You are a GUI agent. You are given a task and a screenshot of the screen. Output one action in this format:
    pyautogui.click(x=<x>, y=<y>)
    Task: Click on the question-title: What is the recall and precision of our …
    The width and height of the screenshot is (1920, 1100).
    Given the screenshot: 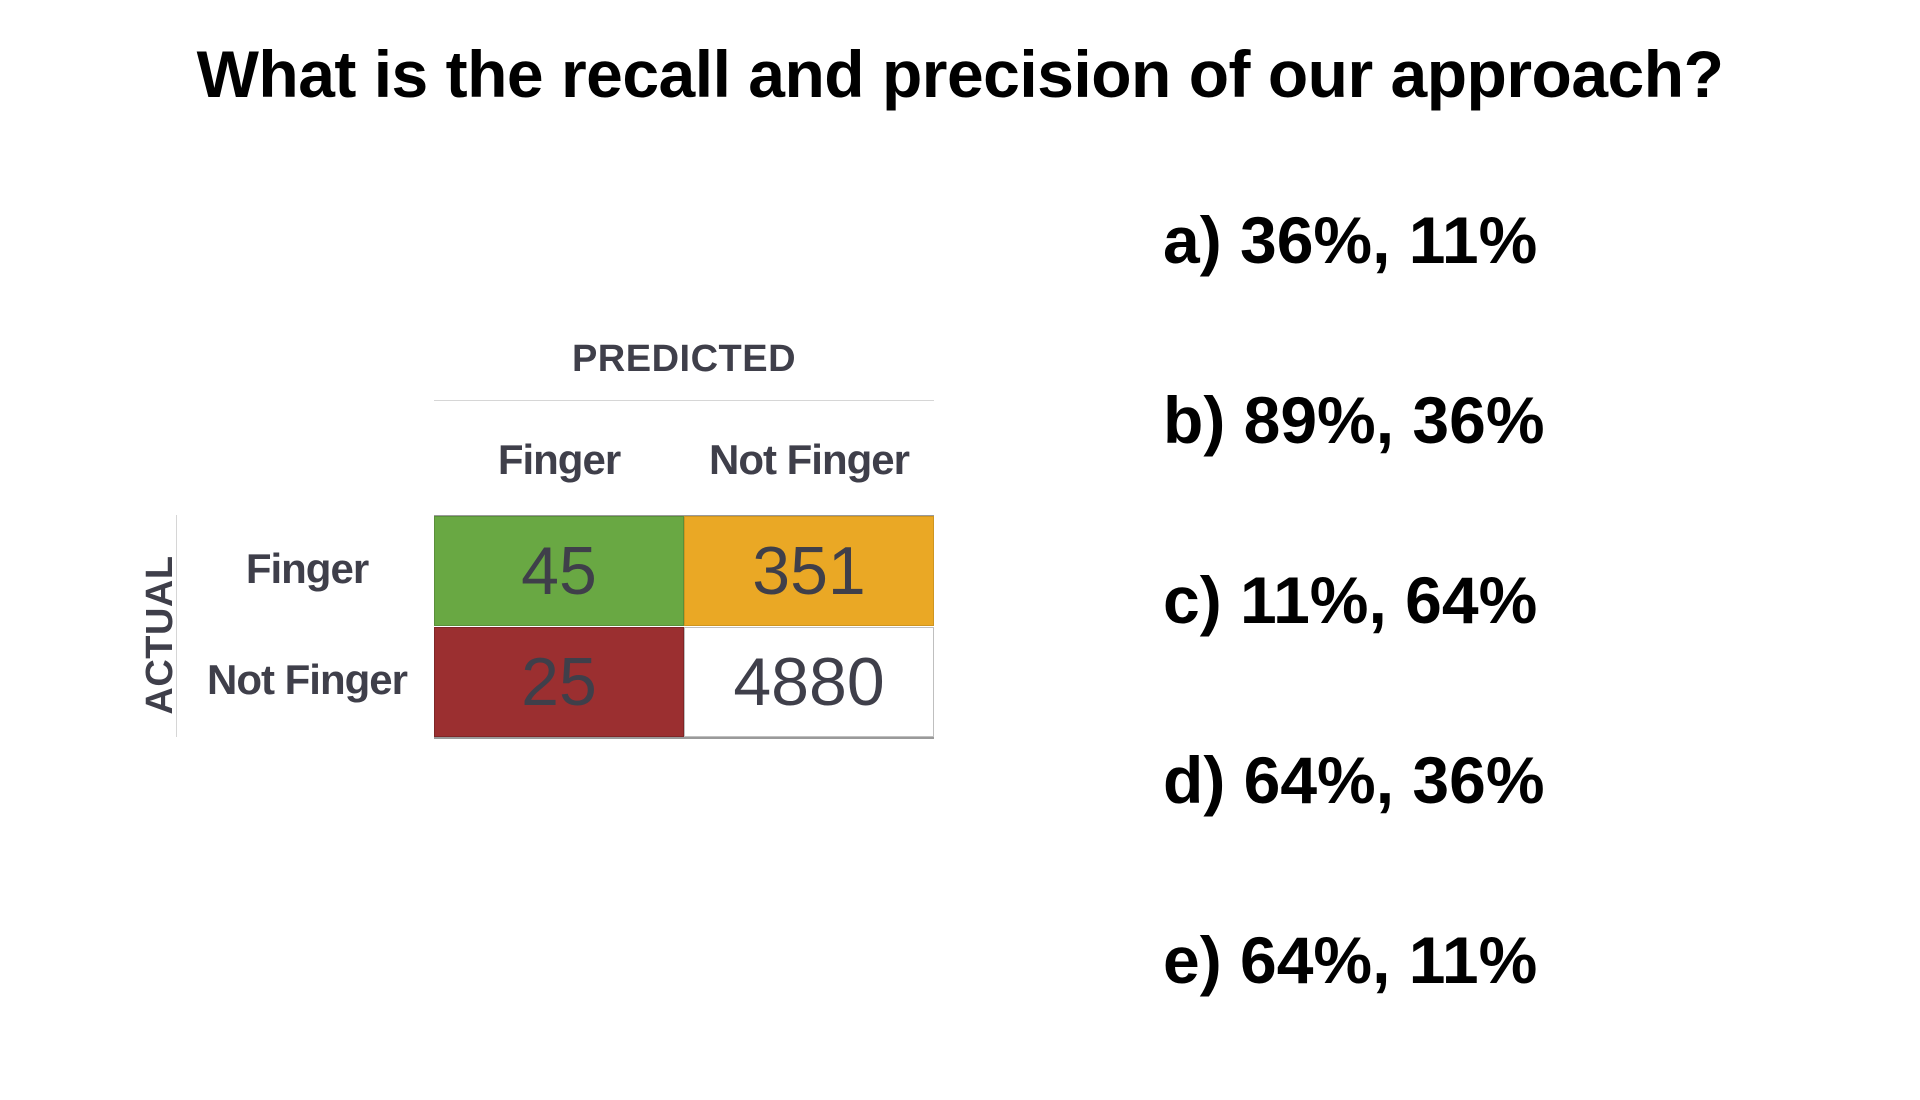 What is the action you would take?
    pyautogui.click(x=960, y=74)
    